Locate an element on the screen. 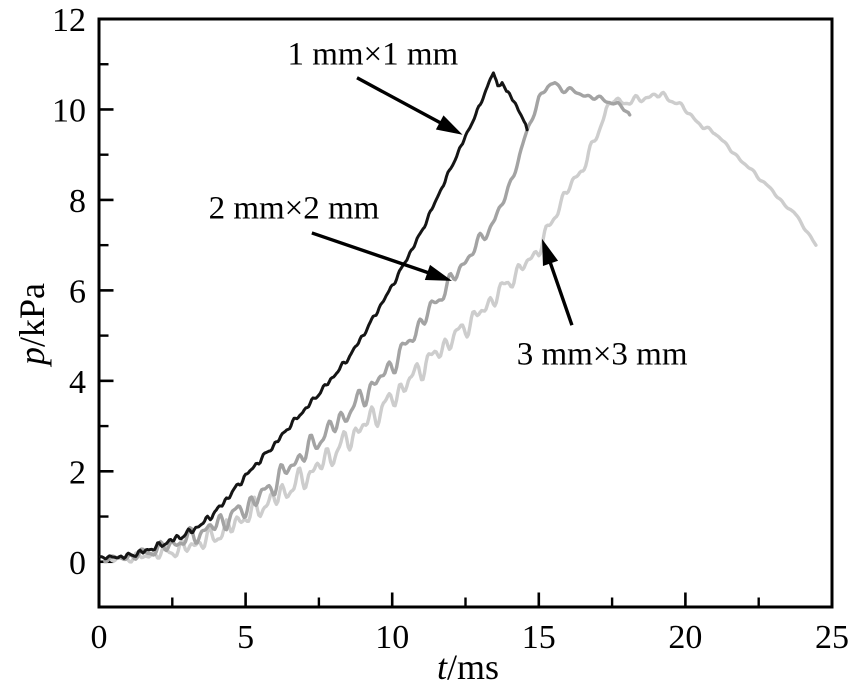  x-axis-symbol: t is located at coordinates (441, 667).